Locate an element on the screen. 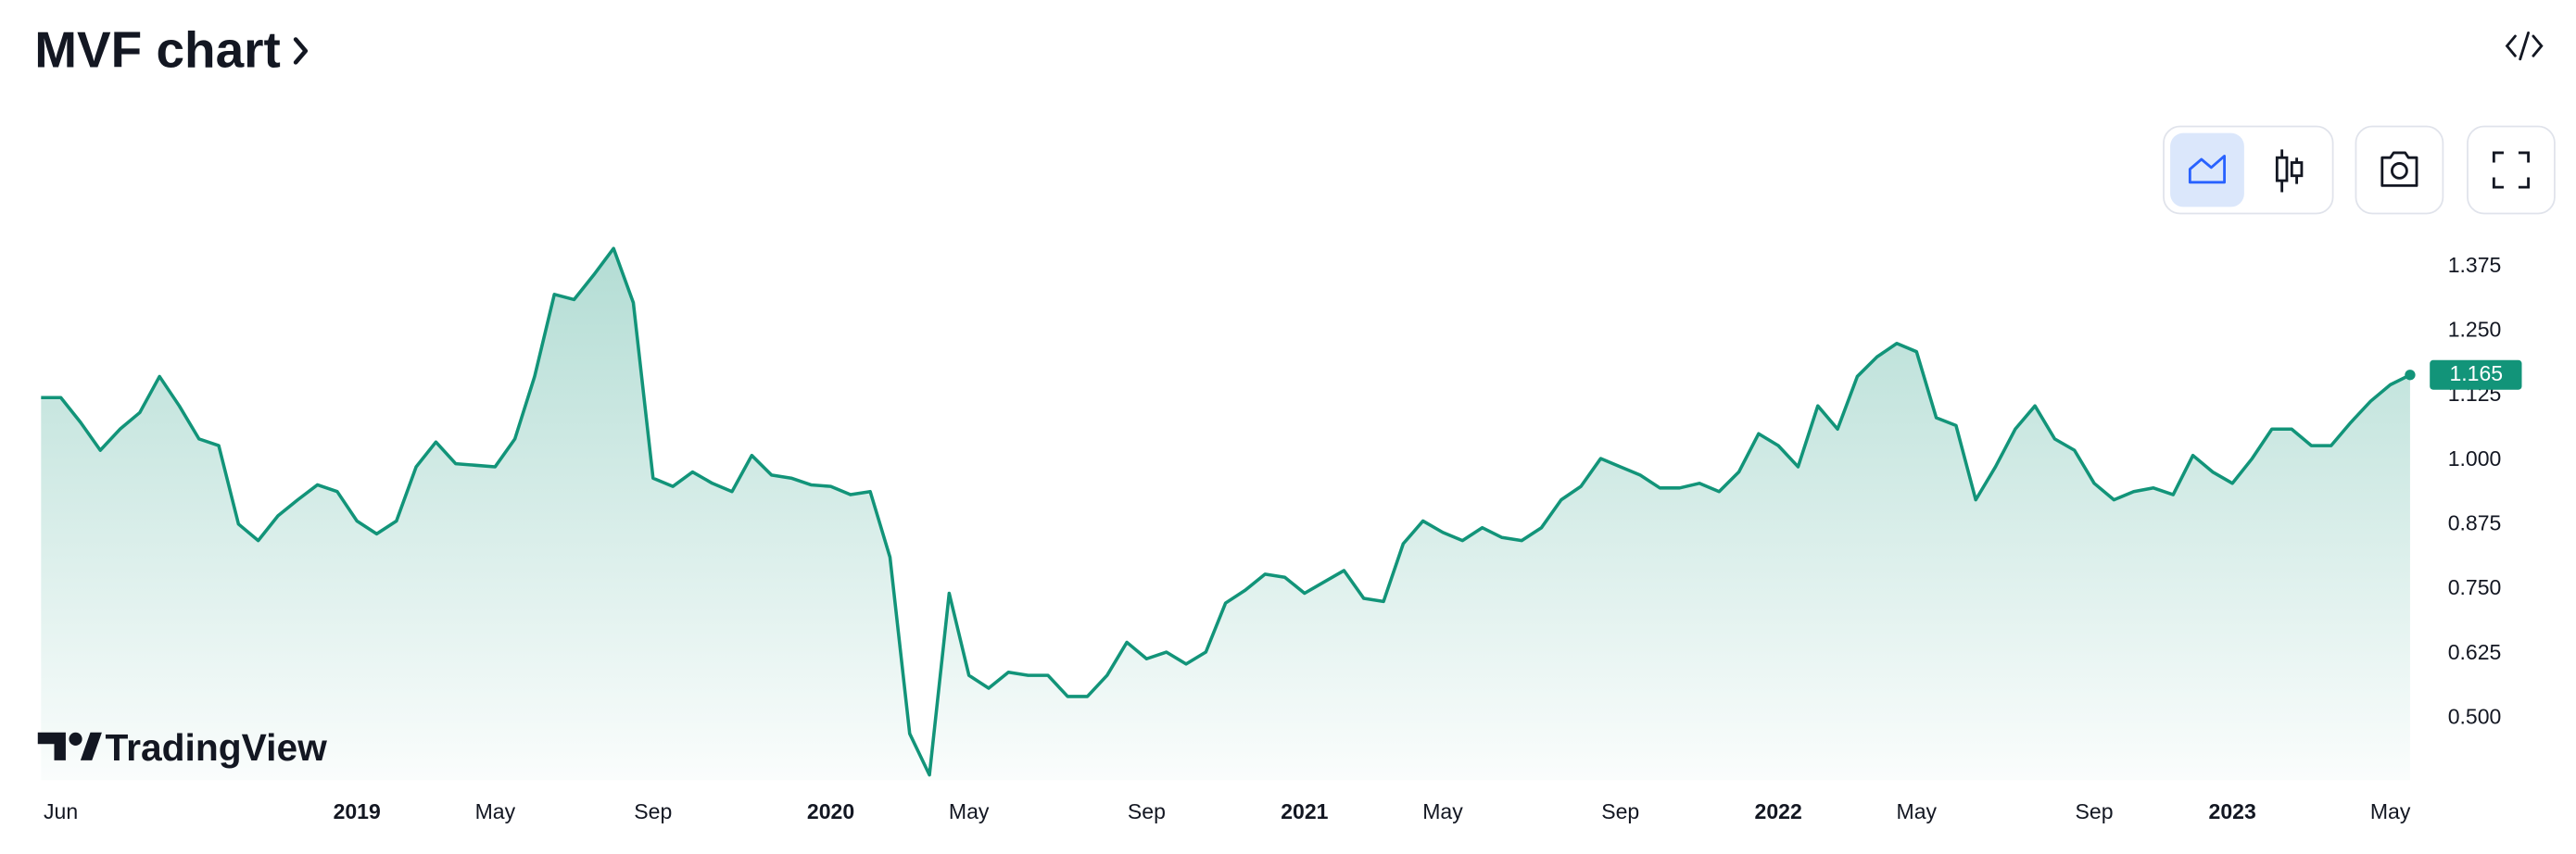 The height and width of the screenshot is (854, 2576). x-tick-label: 2023 is located at coordinates (2232, 811).